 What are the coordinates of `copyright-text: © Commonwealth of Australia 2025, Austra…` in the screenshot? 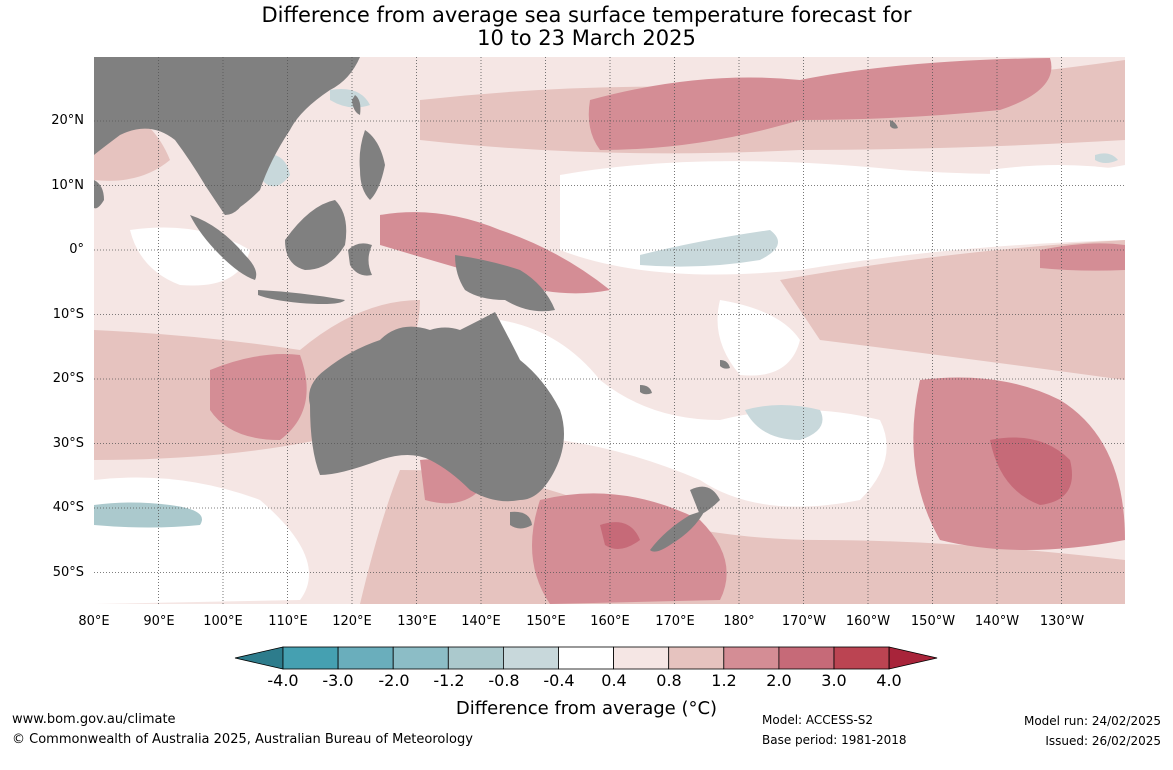 It's located at (242, 739).